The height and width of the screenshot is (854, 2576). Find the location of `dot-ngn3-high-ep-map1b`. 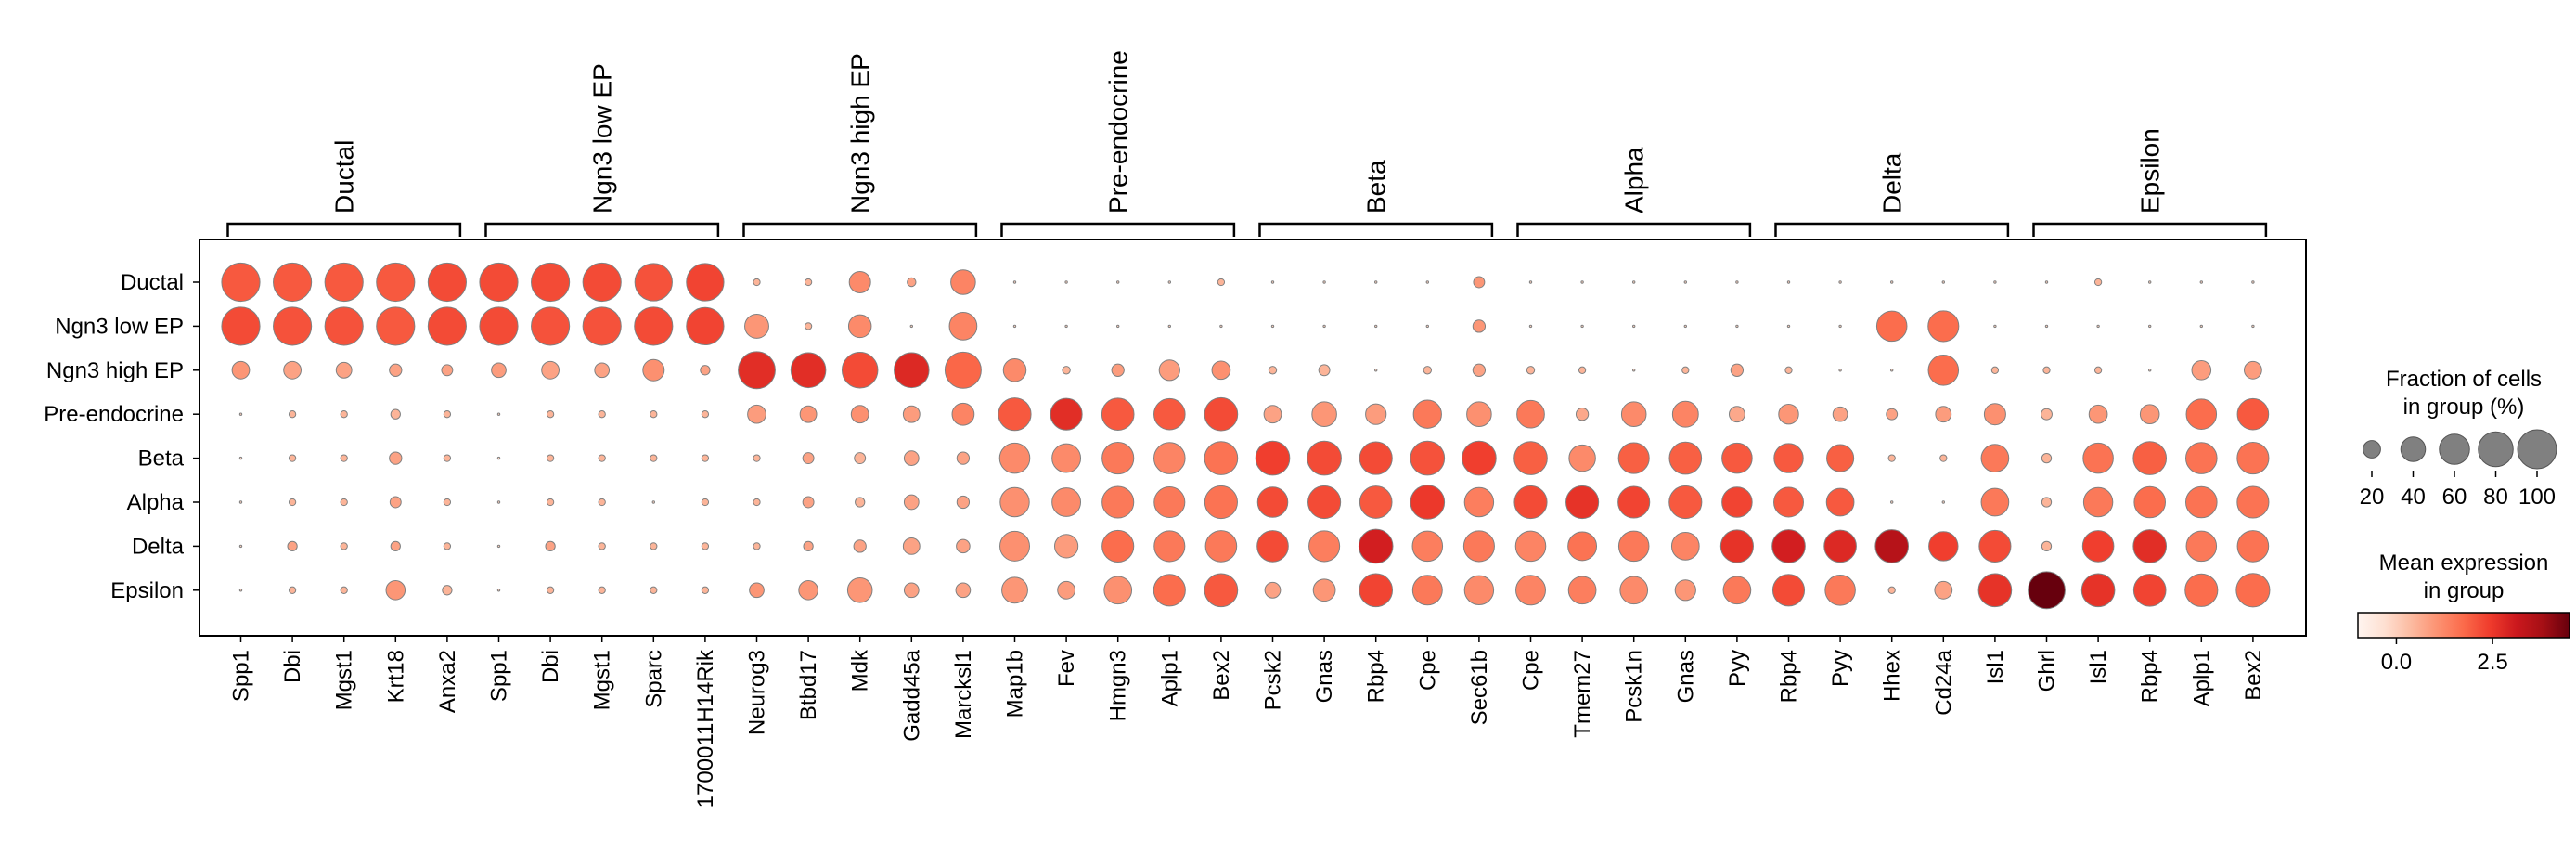

dot-ngn3-high-ep-map1b is located at coordinates (1014, 370).